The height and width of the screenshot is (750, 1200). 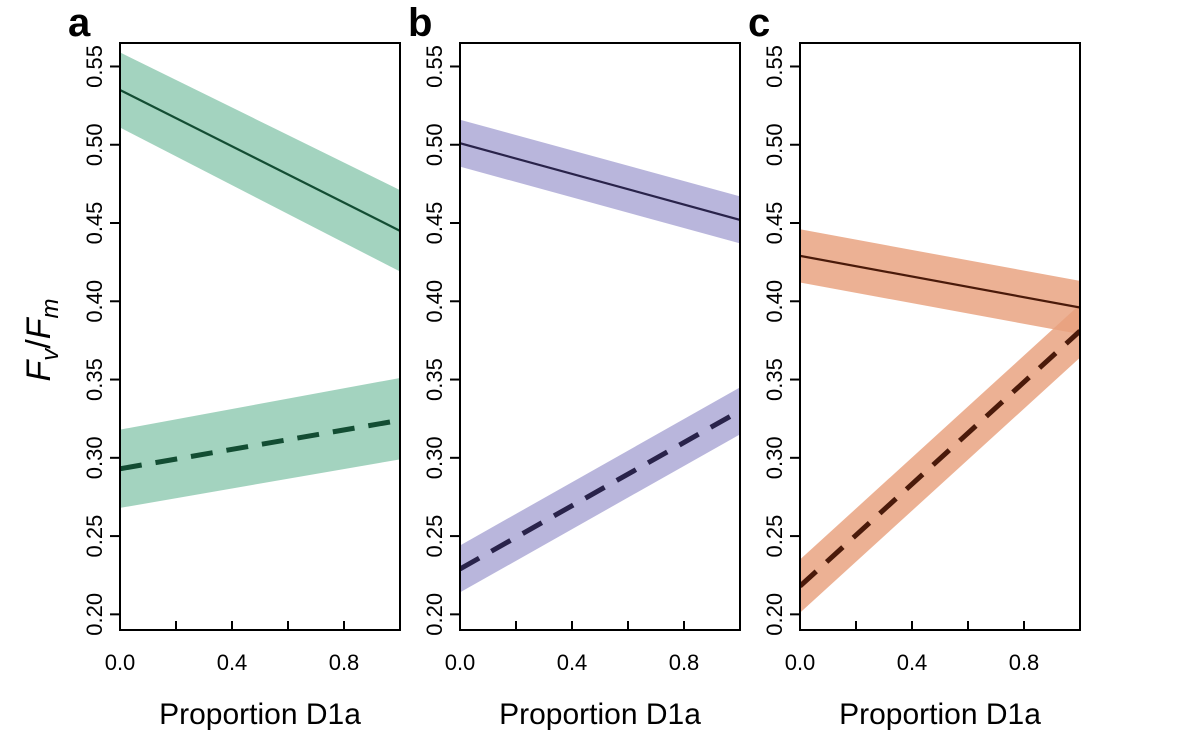 I want to click on y-label-sub-v: v, so click(x=50, y=354).